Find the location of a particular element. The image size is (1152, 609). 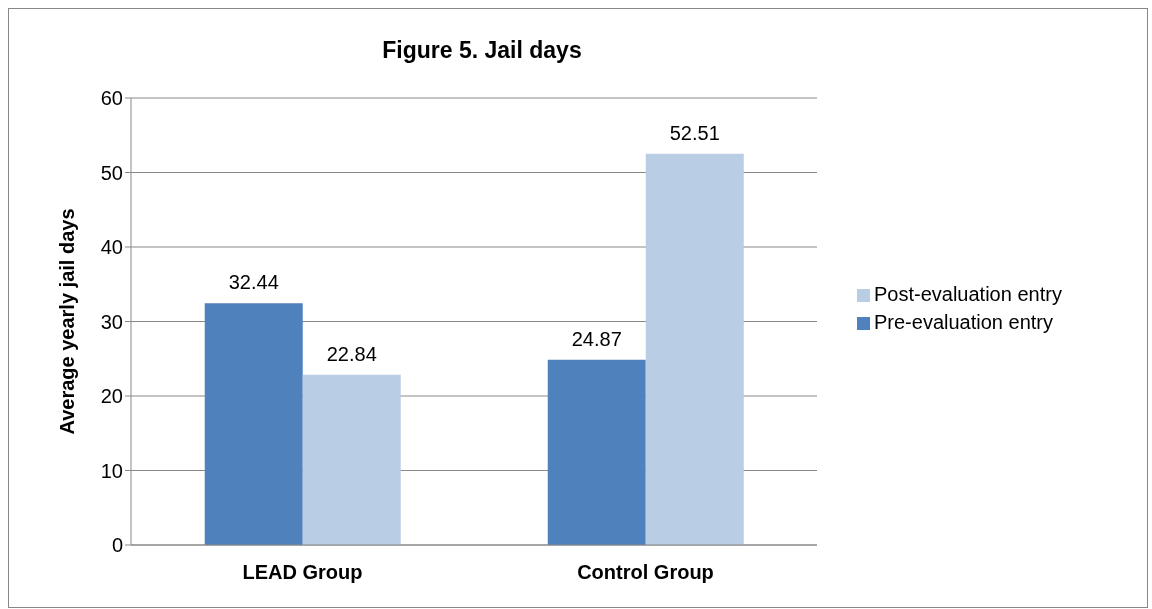

y-tick-label: 50 is located at coordinates (111, 172).